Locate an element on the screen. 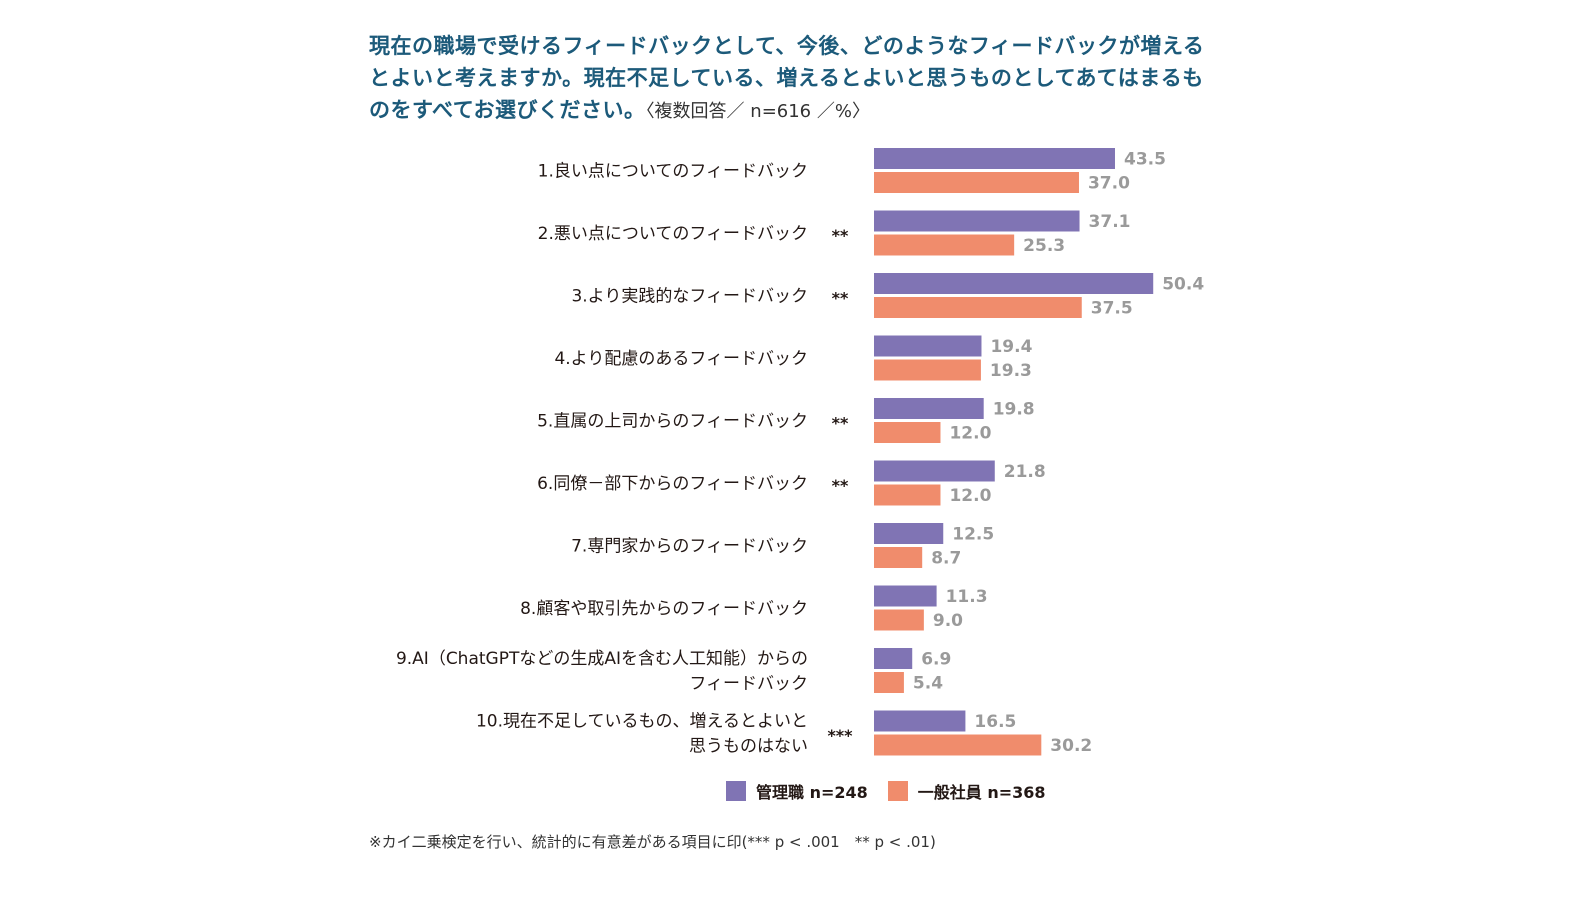  value-label-employee: 5.4 is located at coordinates (928, 684).